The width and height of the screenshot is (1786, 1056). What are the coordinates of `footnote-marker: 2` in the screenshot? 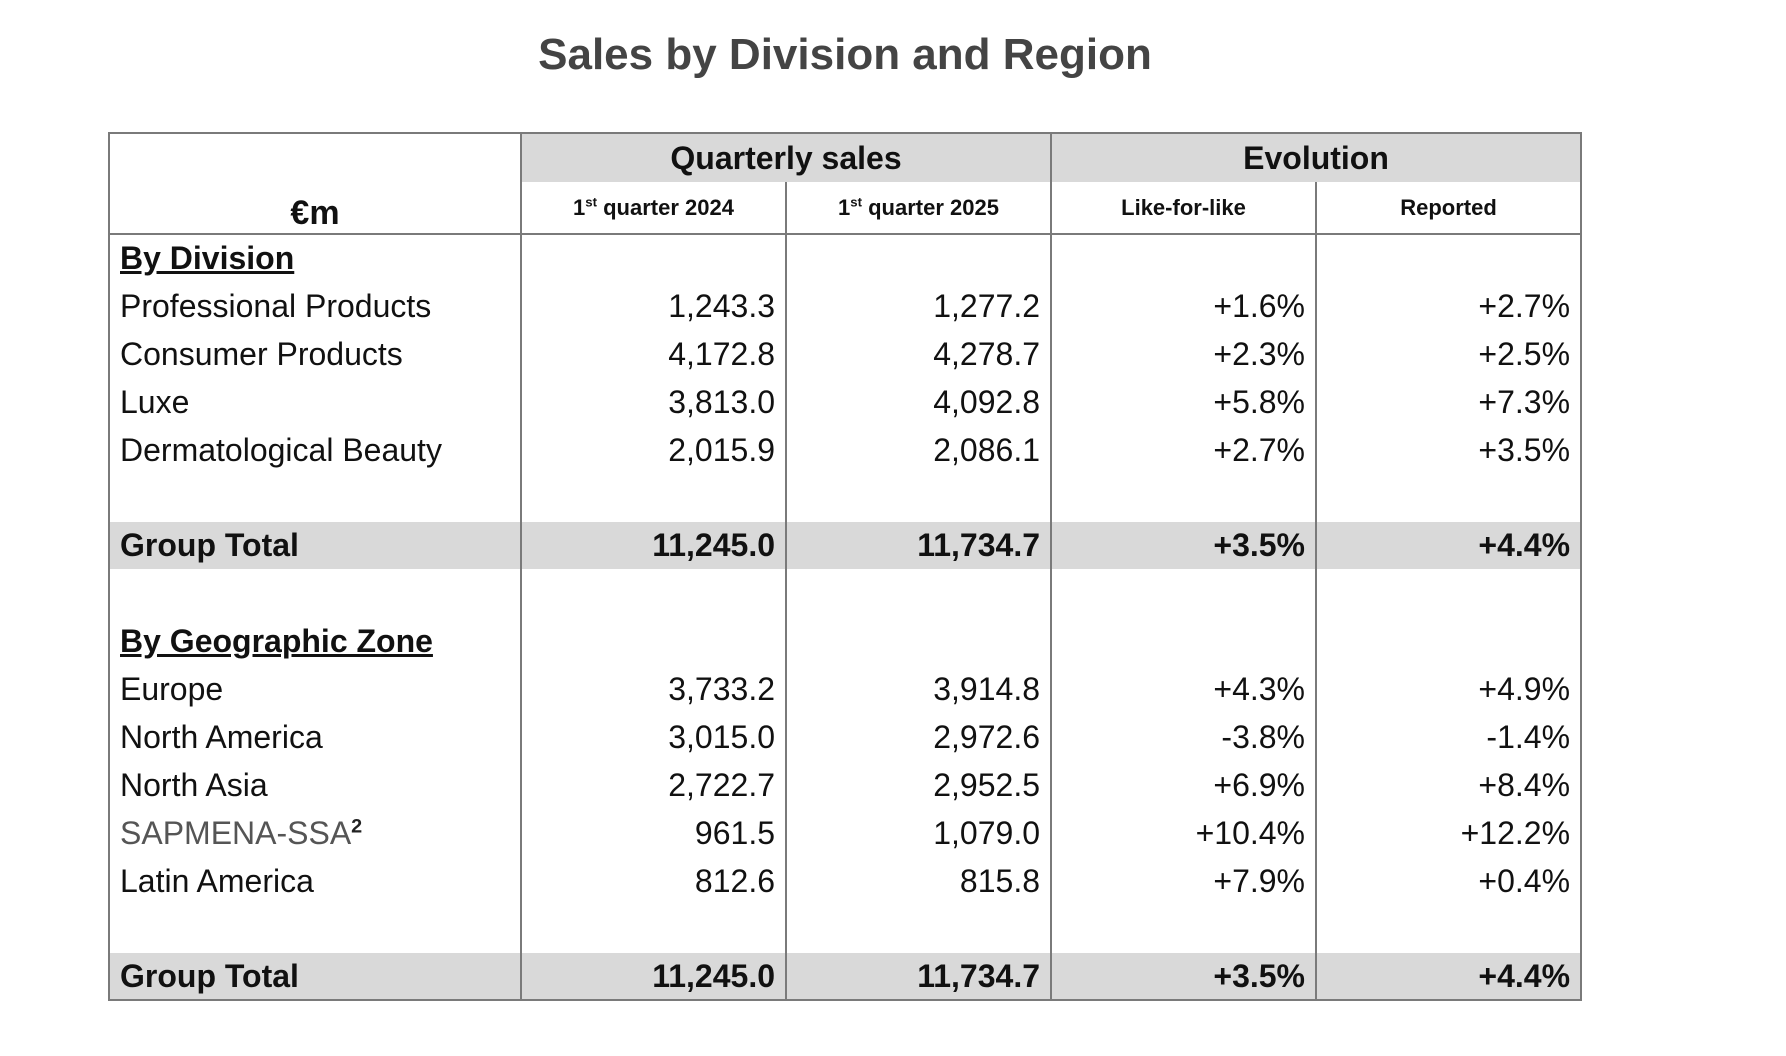 It's located at (357, 825).